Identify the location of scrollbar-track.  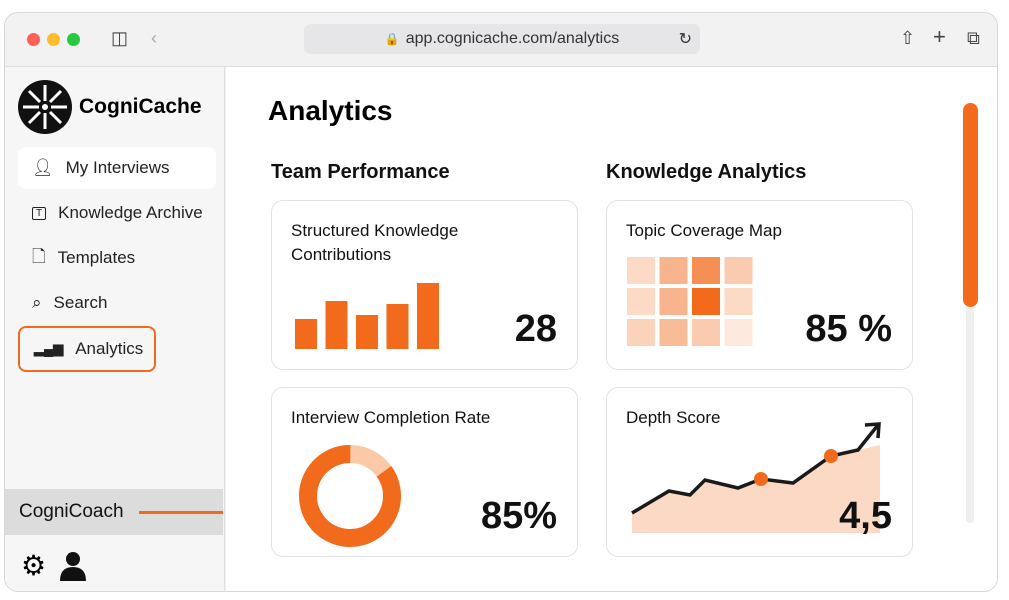
(970, 313).